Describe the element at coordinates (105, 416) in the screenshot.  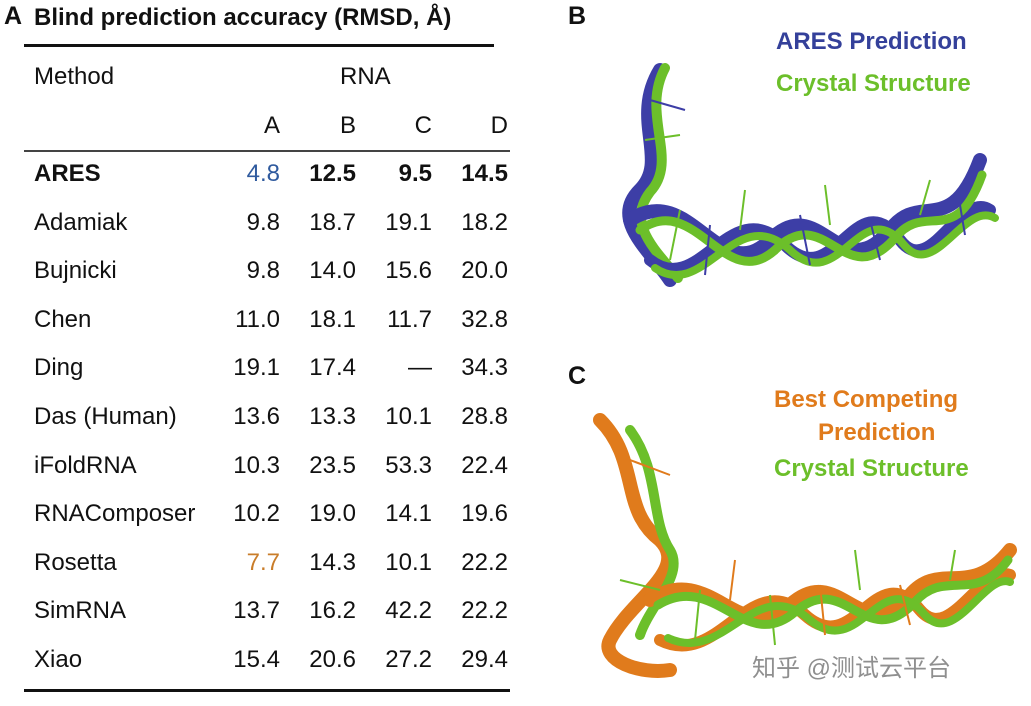
I see `row-method-5: Das (Human)` at that location.